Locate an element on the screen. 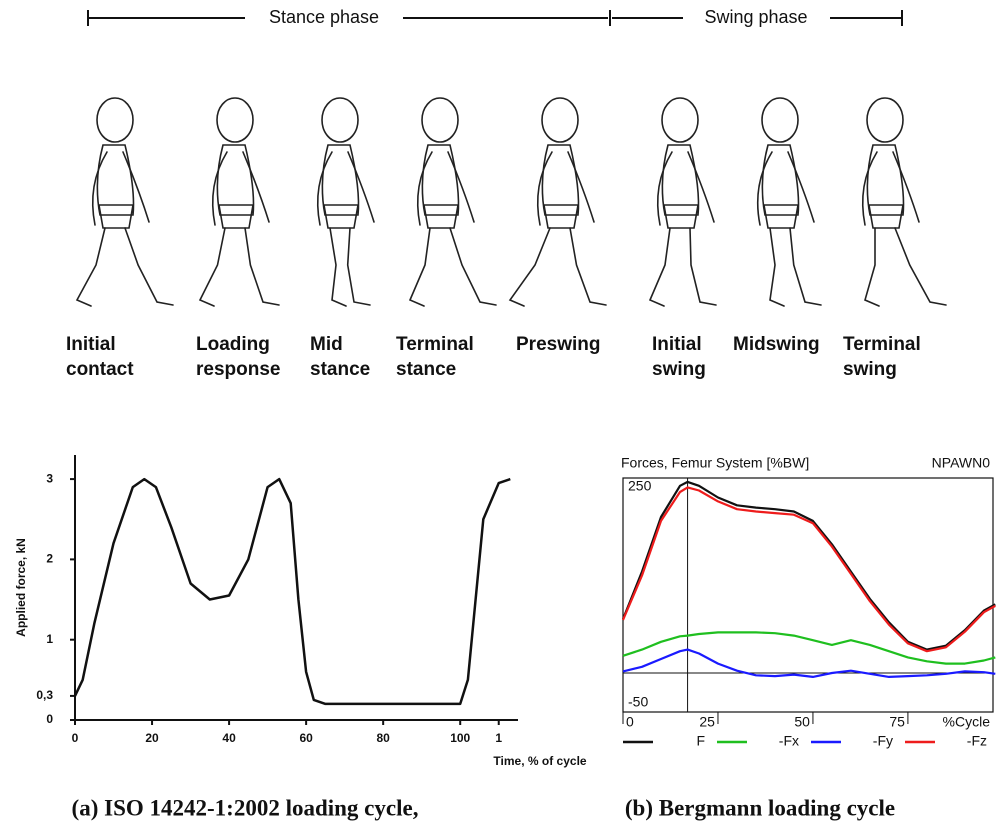 The width and height of the screenshot is (998, 838). y-tick-label: -50 is located at coordinates (638, 702).